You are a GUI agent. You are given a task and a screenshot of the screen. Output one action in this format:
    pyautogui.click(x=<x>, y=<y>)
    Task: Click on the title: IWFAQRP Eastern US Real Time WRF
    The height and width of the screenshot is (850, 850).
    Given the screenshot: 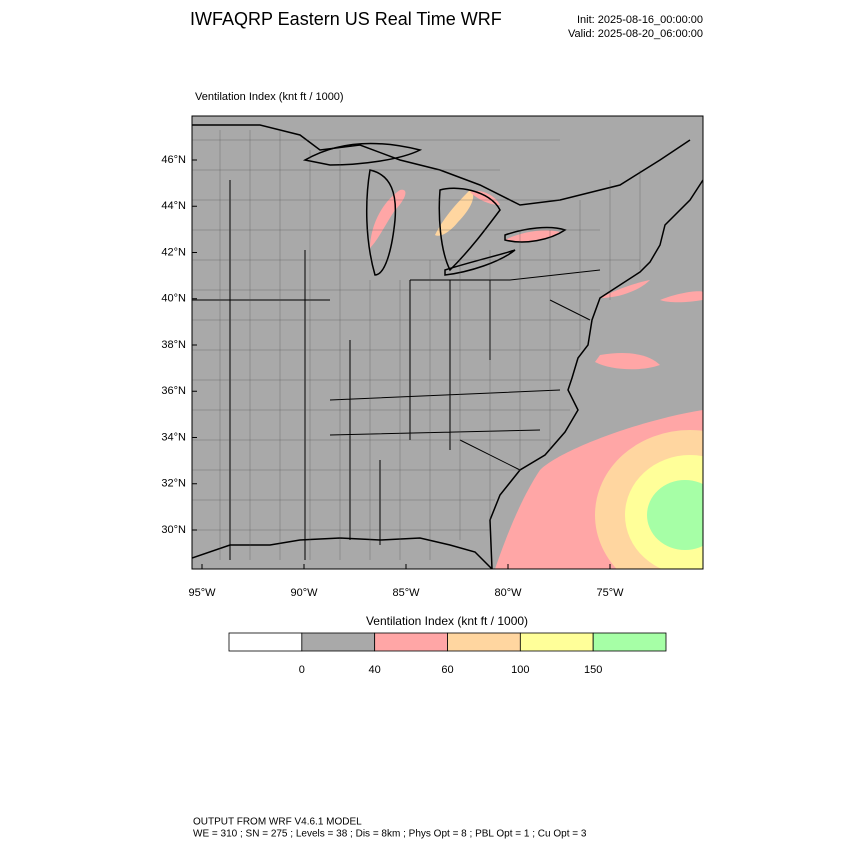 What is the action you would take?
    pyautogui.click(x=346, y=19)
    